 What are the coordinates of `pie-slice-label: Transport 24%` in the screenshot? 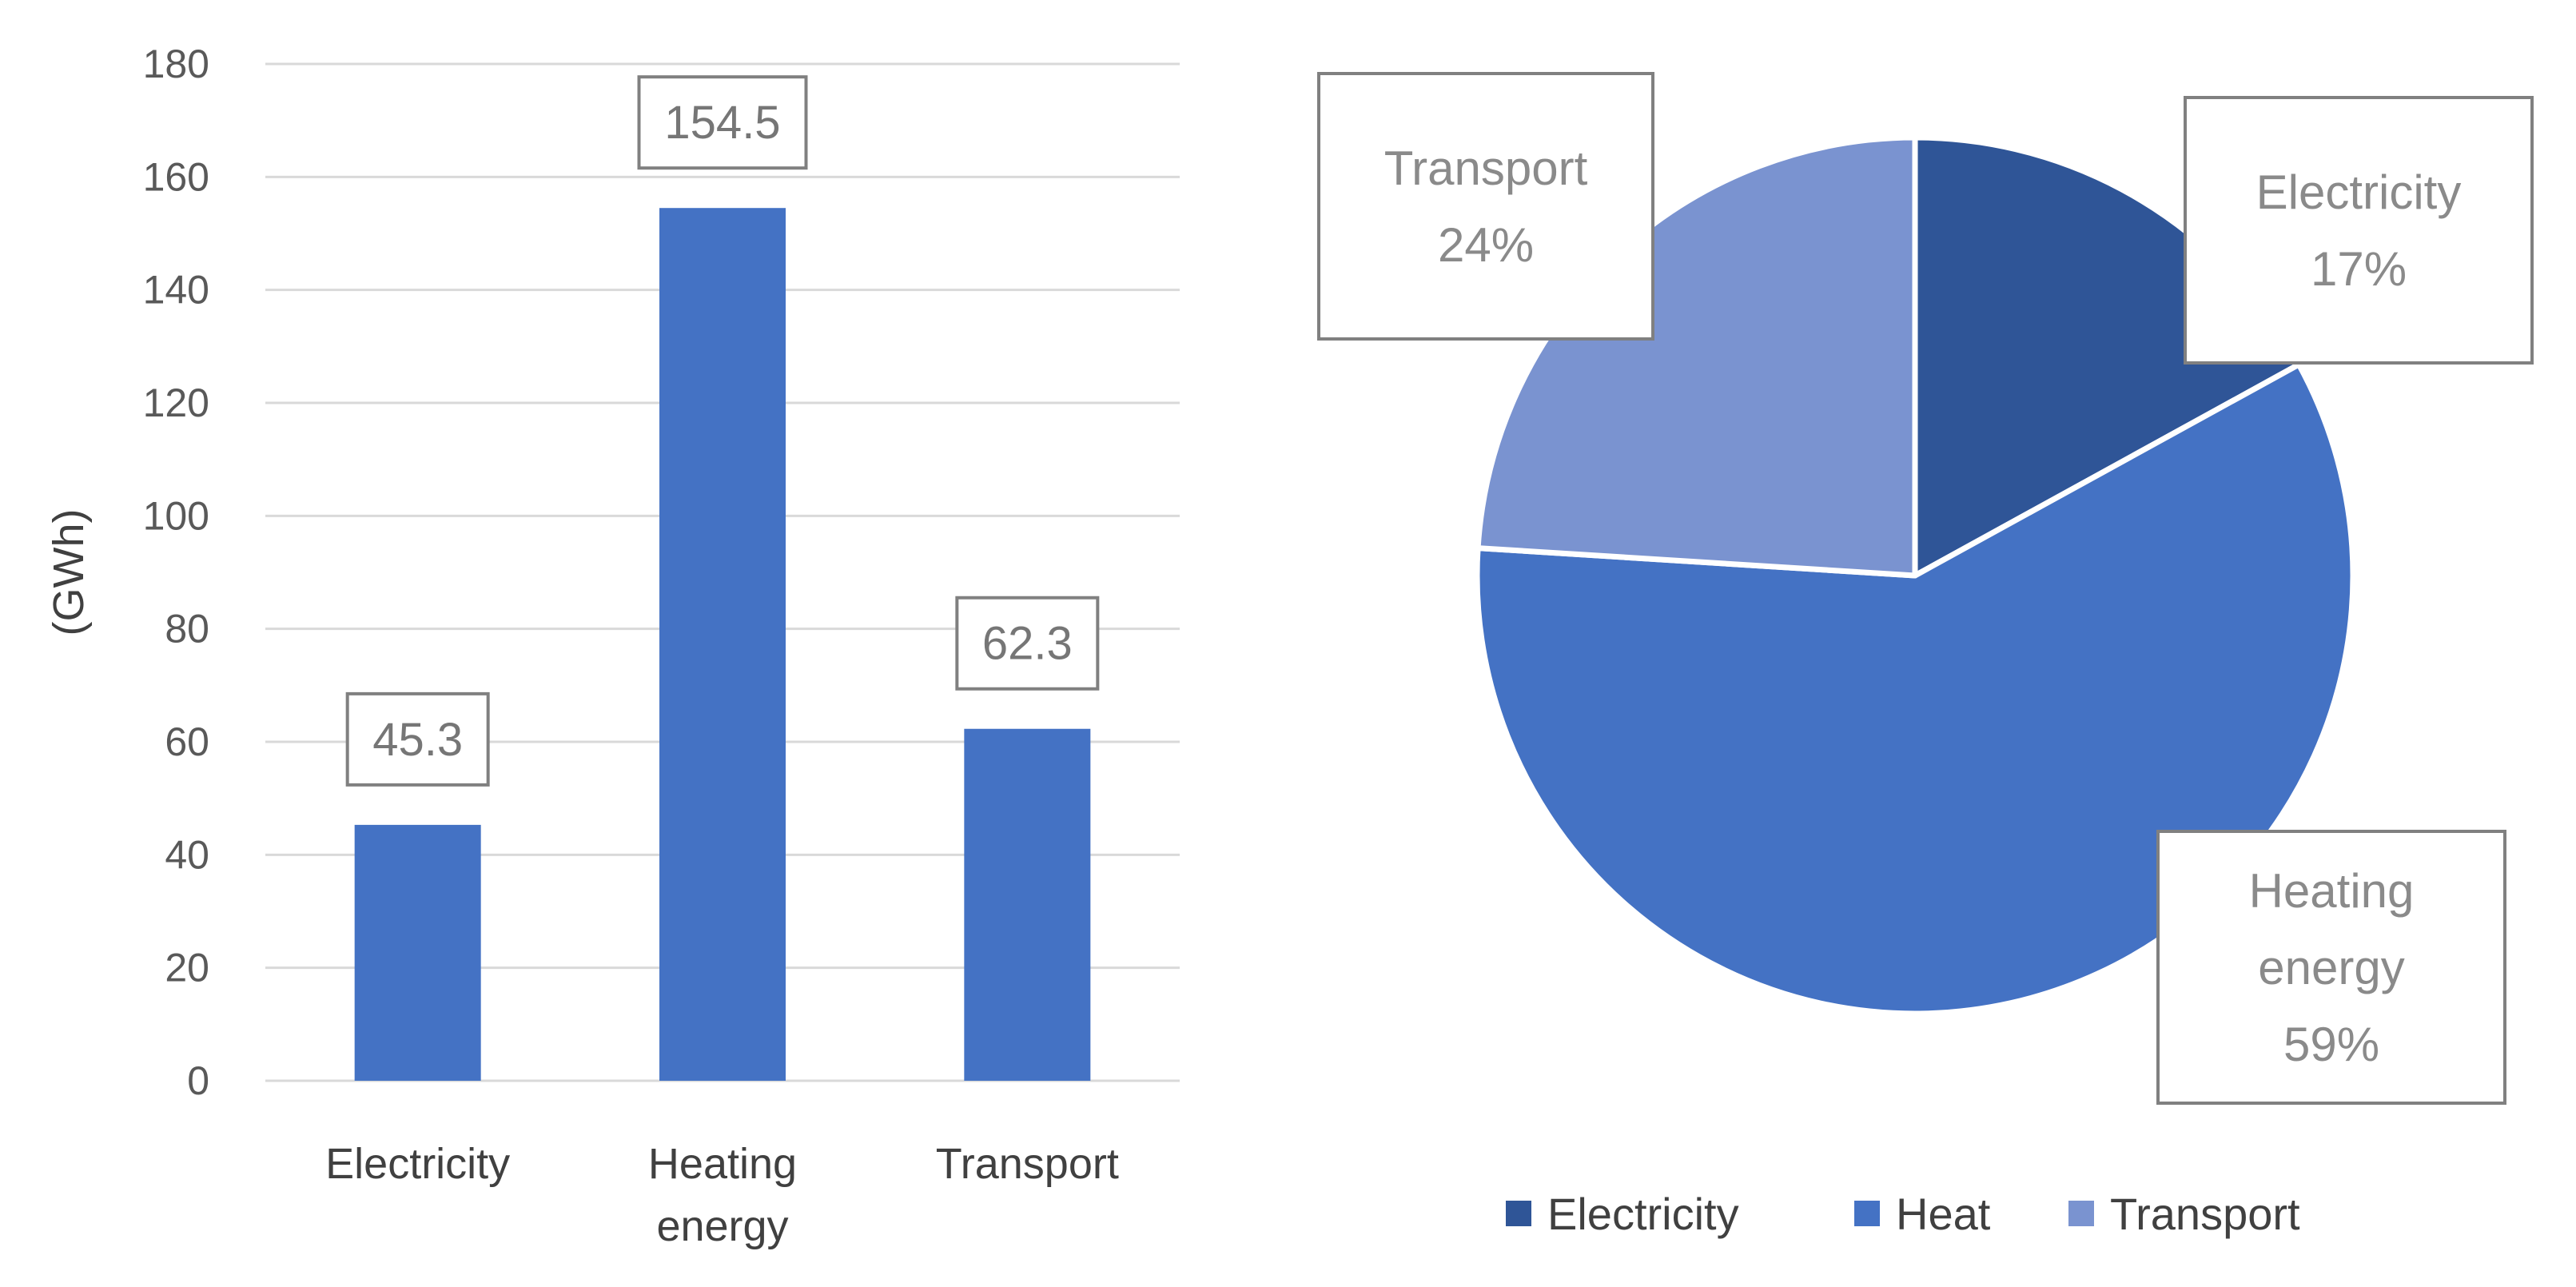 It's located at (1486, 207).